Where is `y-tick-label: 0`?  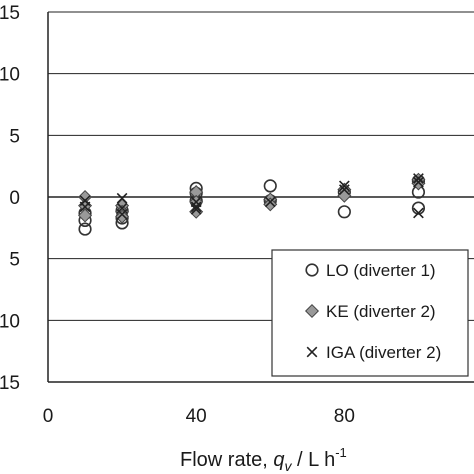 y-tick-label: 0 is located at coordinates (14, 198).